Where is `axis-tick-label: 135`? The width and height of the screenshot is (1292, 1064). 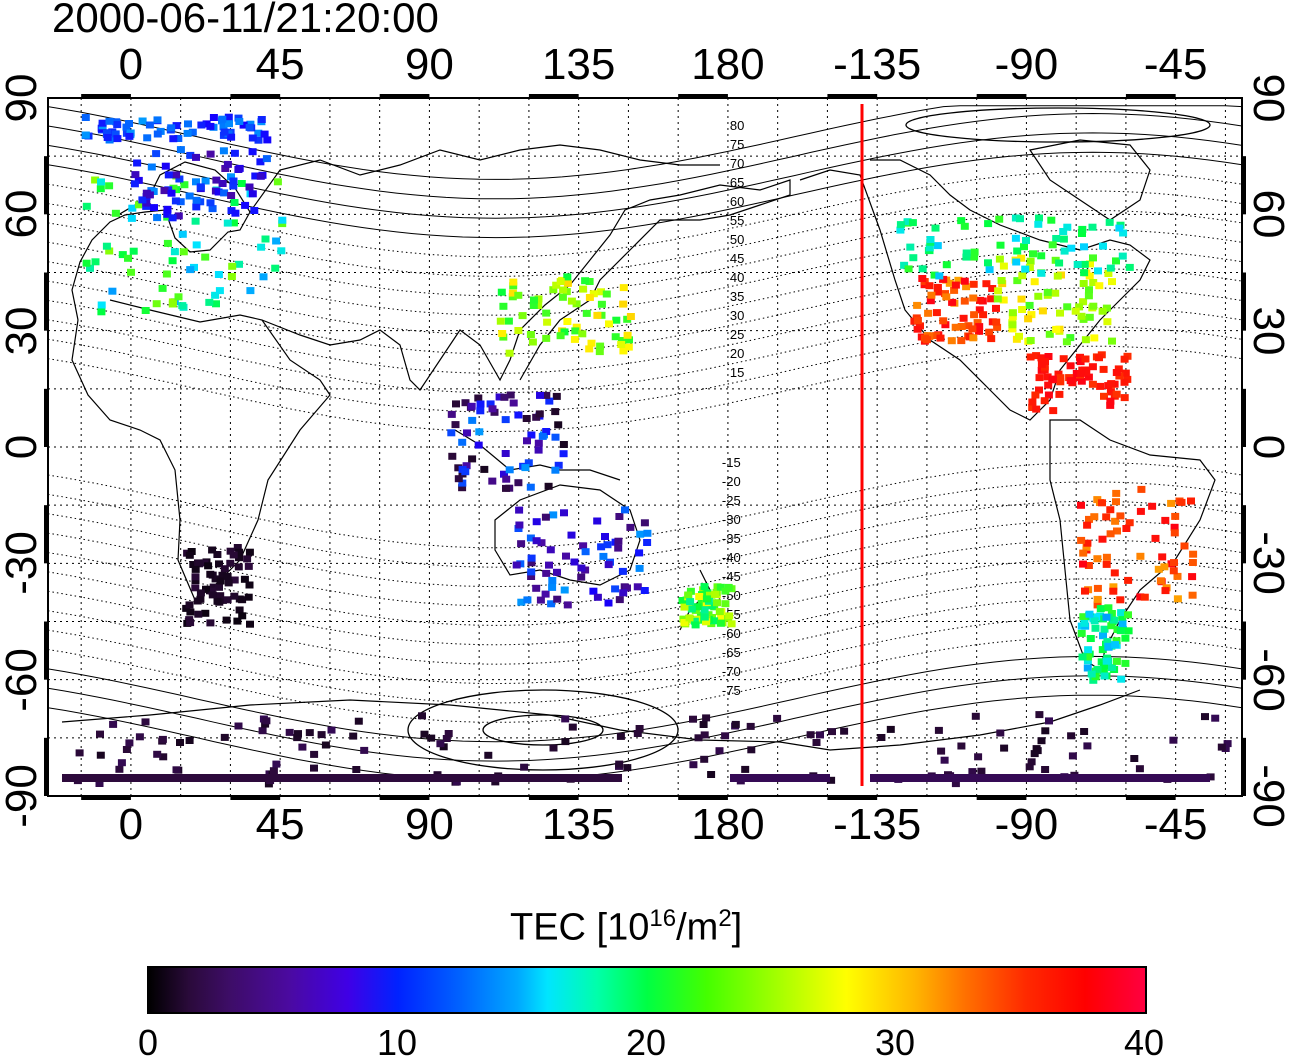
axis-tick-label: 135 is located at coordinates (578, 64).